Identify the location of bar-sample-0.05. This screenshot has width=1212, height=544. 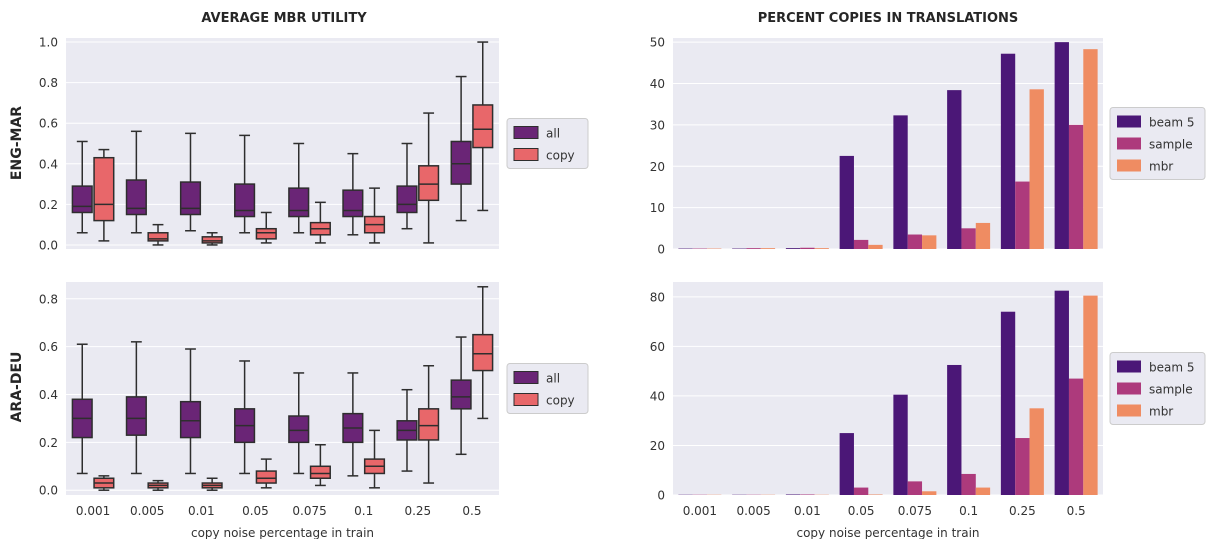
(861, 244).